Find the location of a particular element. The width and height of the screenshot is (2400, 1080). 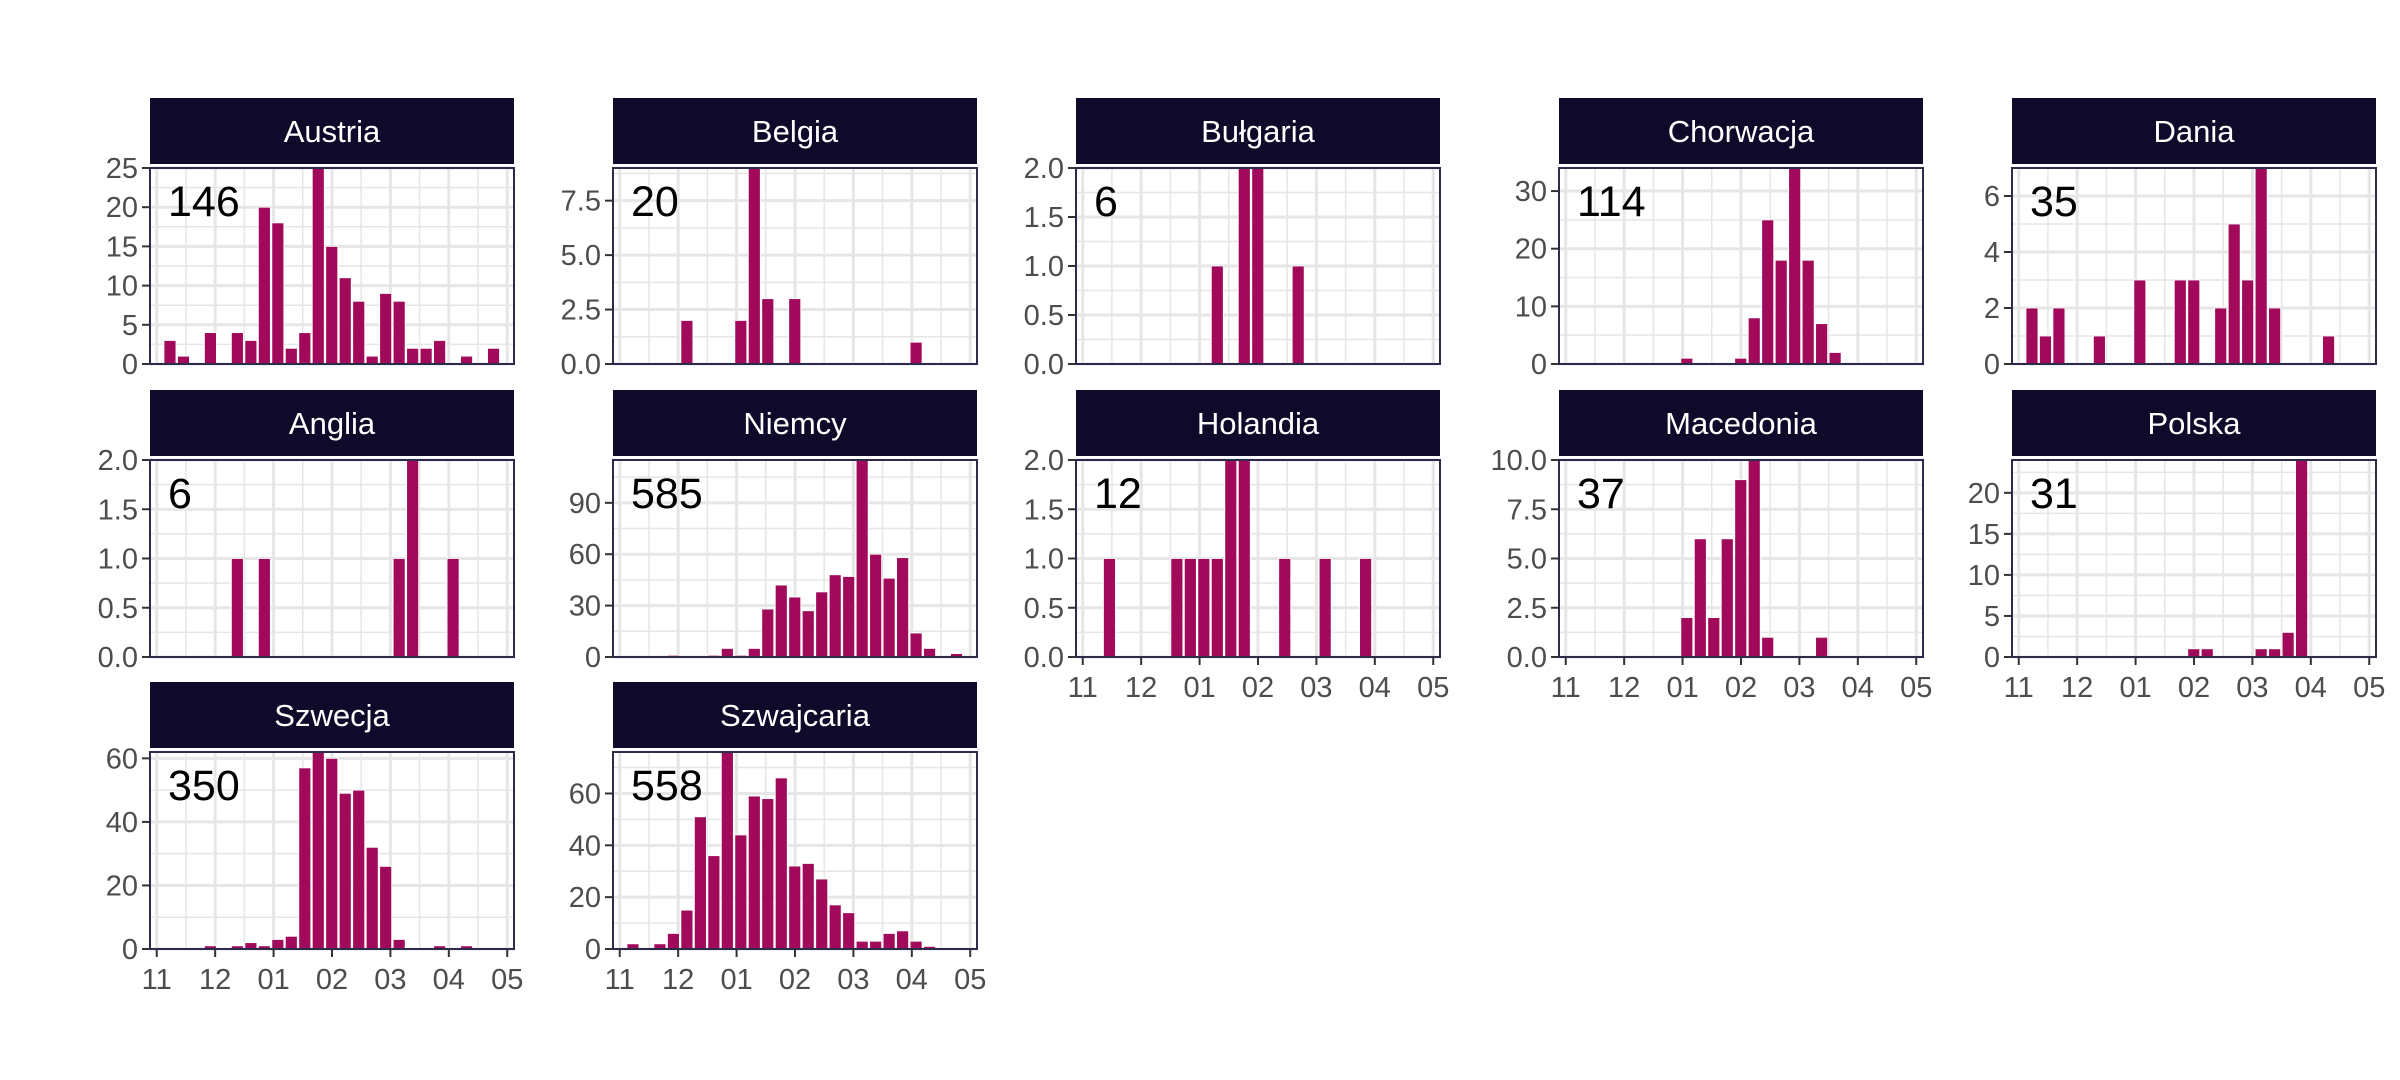

y-tick-label: 1.0 is located at coordinates (118, 560).